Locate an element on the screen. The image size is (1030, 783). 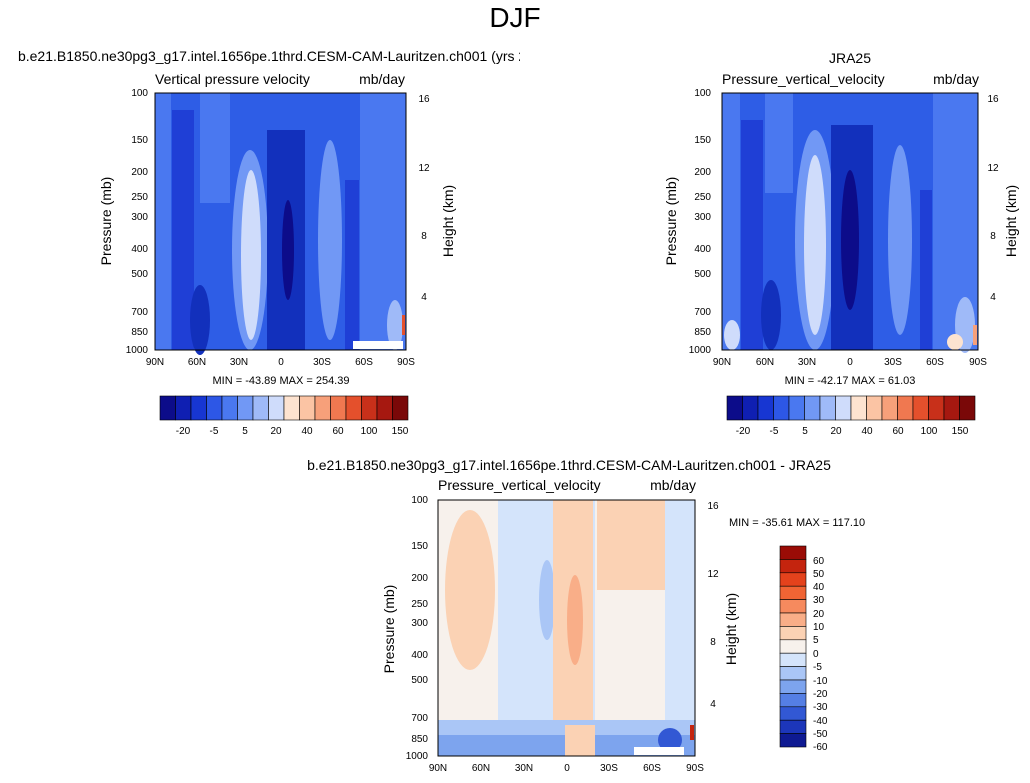
y-right-tick-label: 16 is located at coordinates (713, 506).